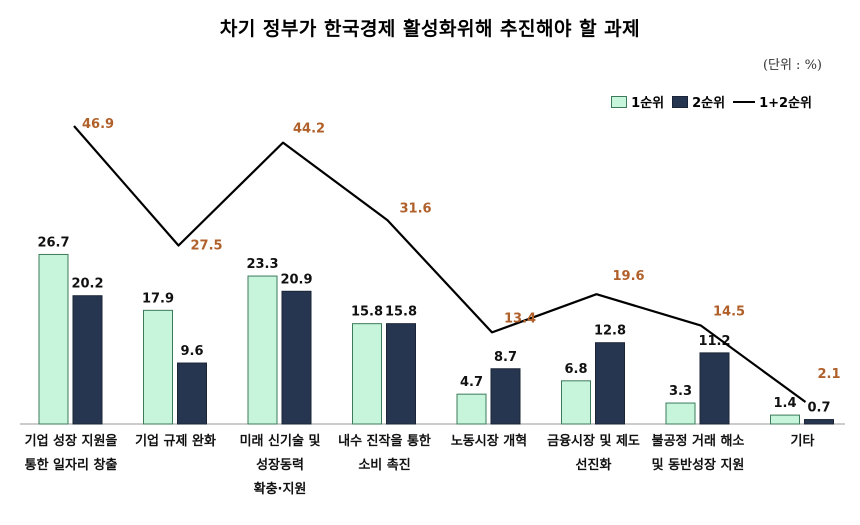  Describe the element at coordinates (729, 312) in the screenshot. I see `label-total-6: 14.5` at that location.